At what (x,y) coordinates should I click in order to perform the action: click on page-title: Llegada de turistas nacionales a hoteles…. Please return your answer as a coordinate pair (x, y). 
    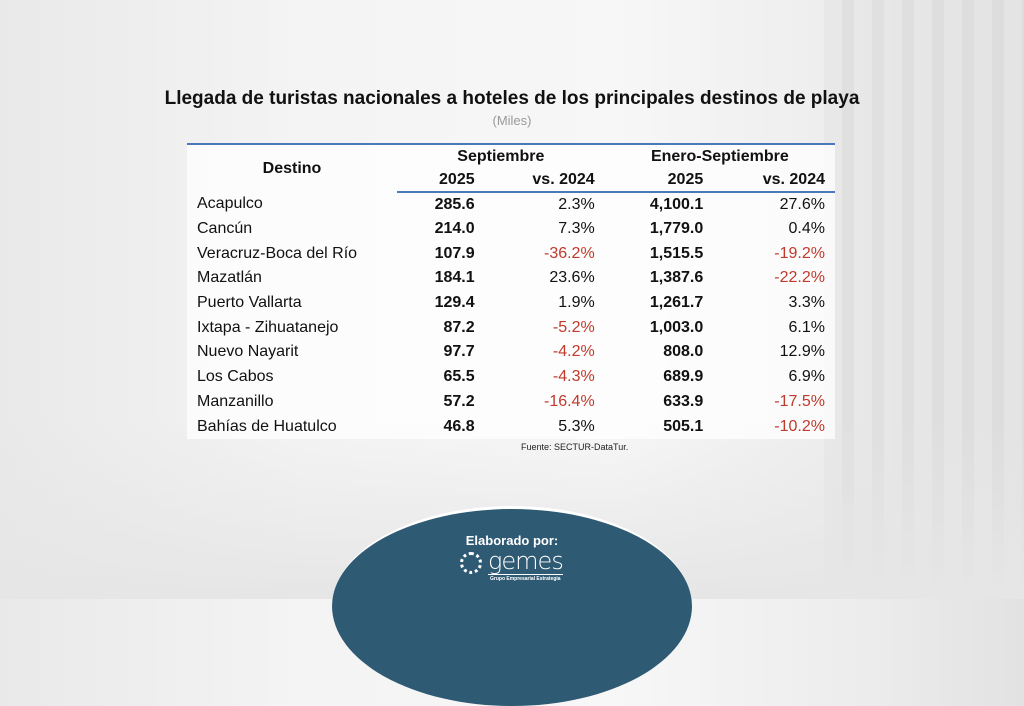
    Looking at the image, I should click on (512, 98).